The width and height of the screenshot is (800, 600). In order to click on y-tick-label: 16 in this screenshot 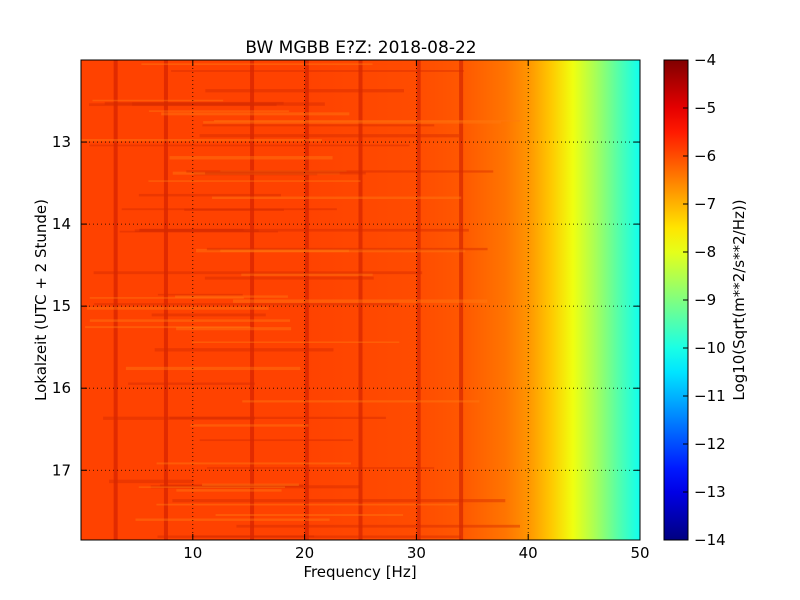, I will do `click(61, 388)`.